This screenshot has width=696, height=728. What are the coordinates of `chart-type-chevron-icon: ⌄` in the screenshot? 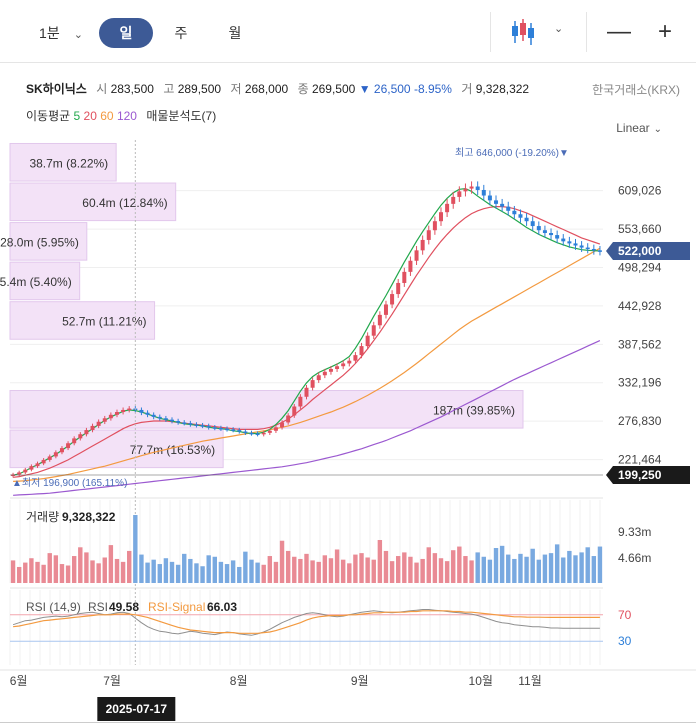 It's located at (559, 29).